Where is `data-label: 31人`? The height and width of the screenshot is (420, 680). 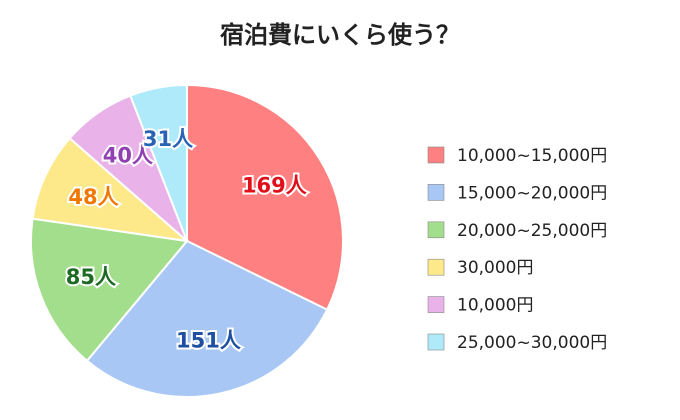
data-label: 31人 is located at coordinates (168, 139).